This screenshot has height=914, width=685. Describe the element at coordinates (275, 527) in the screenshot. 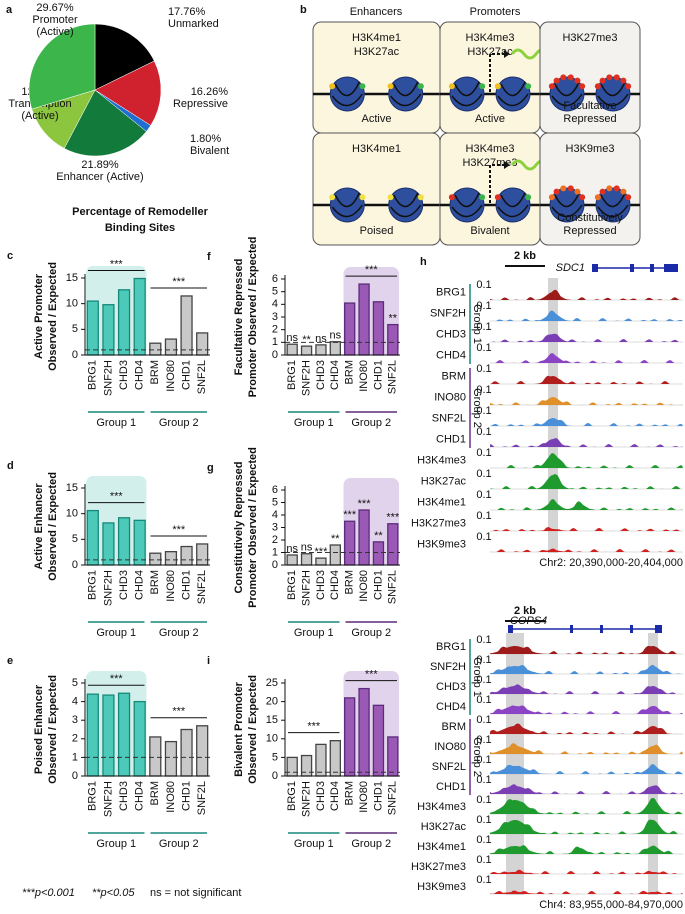

I see `y-tick-label: 3` at that location.